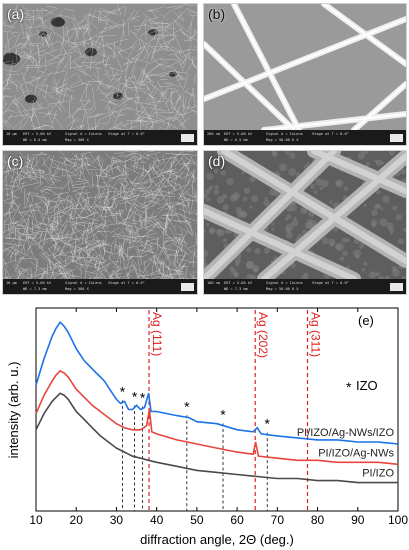  What do you see at coordinates (126, 134) in the screenshot?
I see `sem-stage-a: Stage at T = 0.0°` at bounding box center [126, 134].